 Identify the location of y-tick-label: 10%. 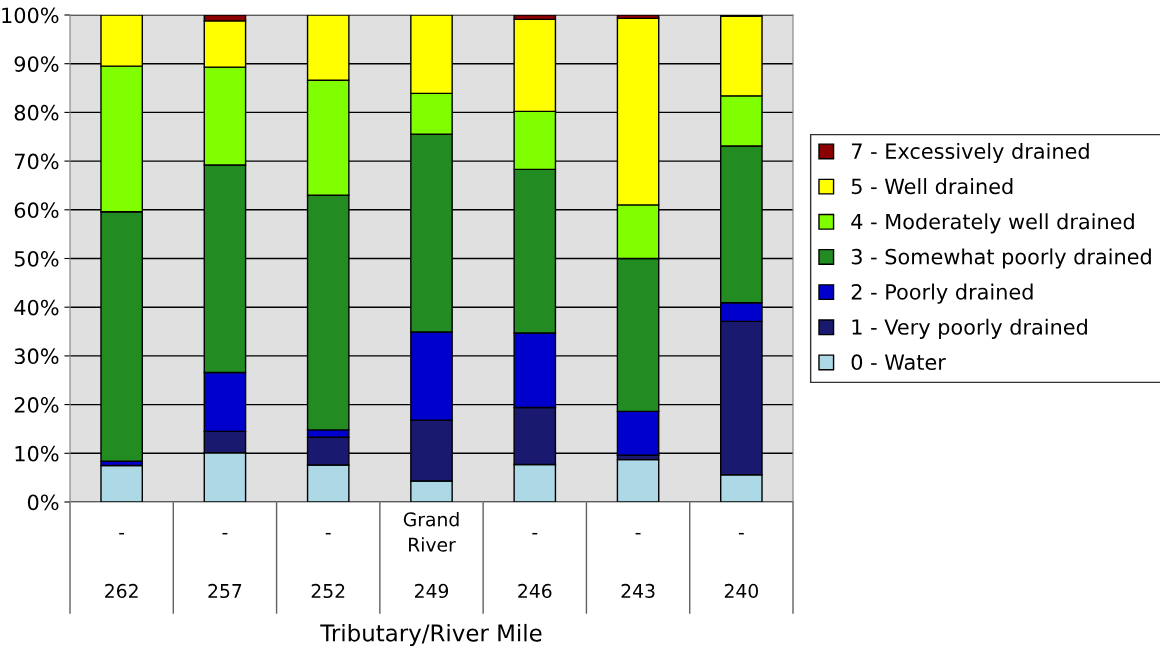
(37, 453).